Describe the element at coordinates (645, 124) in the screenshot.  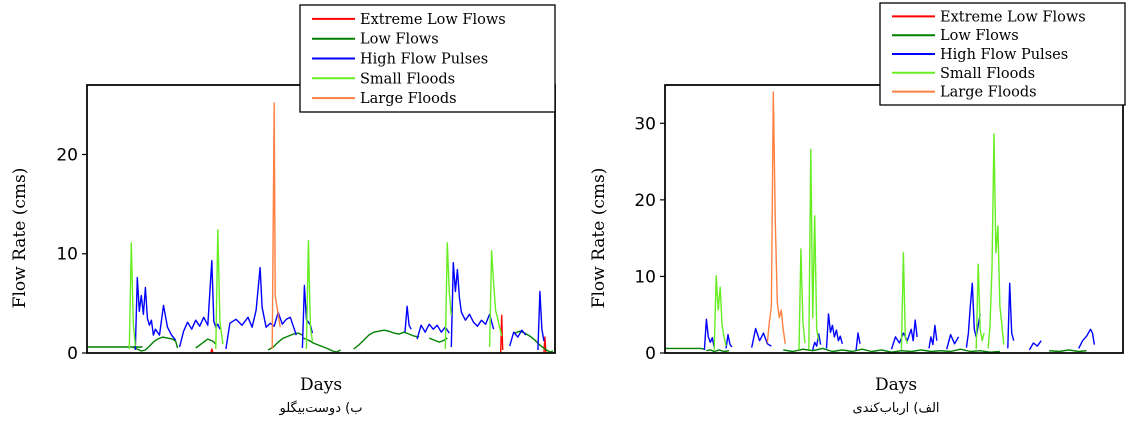
I see `y-tick-label: 30` at that location.